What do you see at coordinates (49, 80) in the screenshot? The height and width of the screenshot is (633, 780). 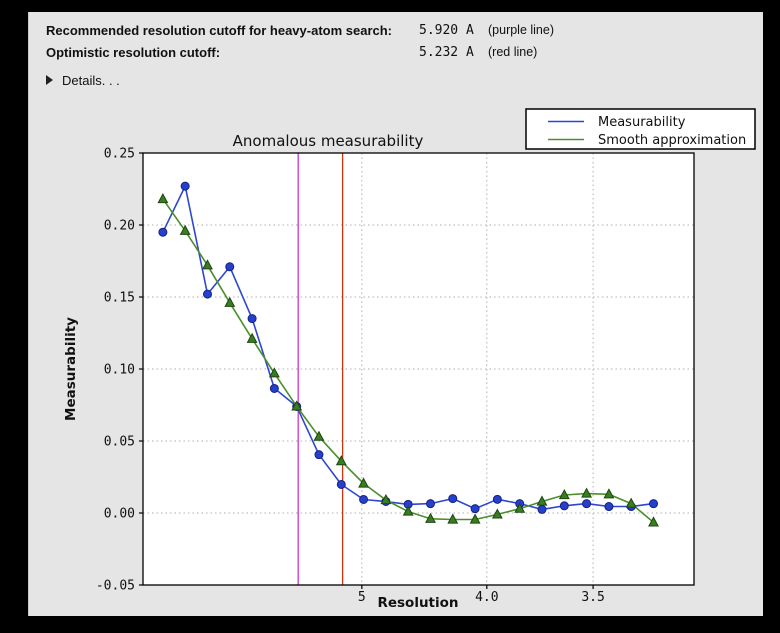 I see `disclosure-triangle-icon` at bounding box center [49, 80].